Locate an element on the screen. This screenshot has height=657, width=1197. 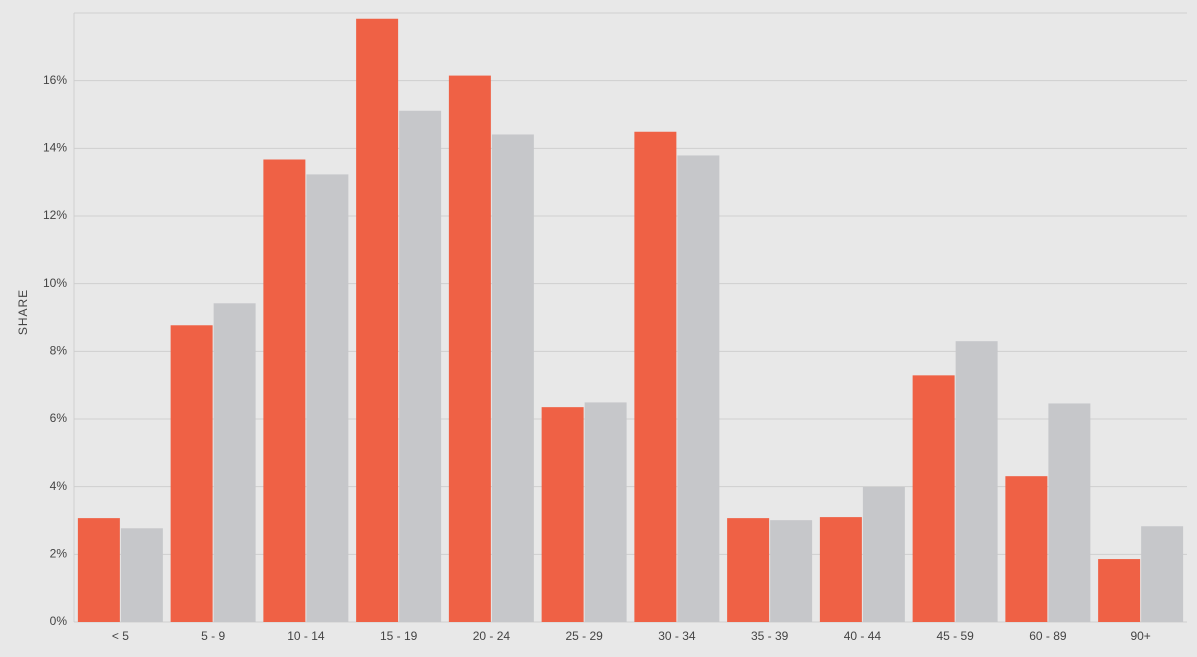
y-tick-label: 12% is located at coordinates (55, 215).